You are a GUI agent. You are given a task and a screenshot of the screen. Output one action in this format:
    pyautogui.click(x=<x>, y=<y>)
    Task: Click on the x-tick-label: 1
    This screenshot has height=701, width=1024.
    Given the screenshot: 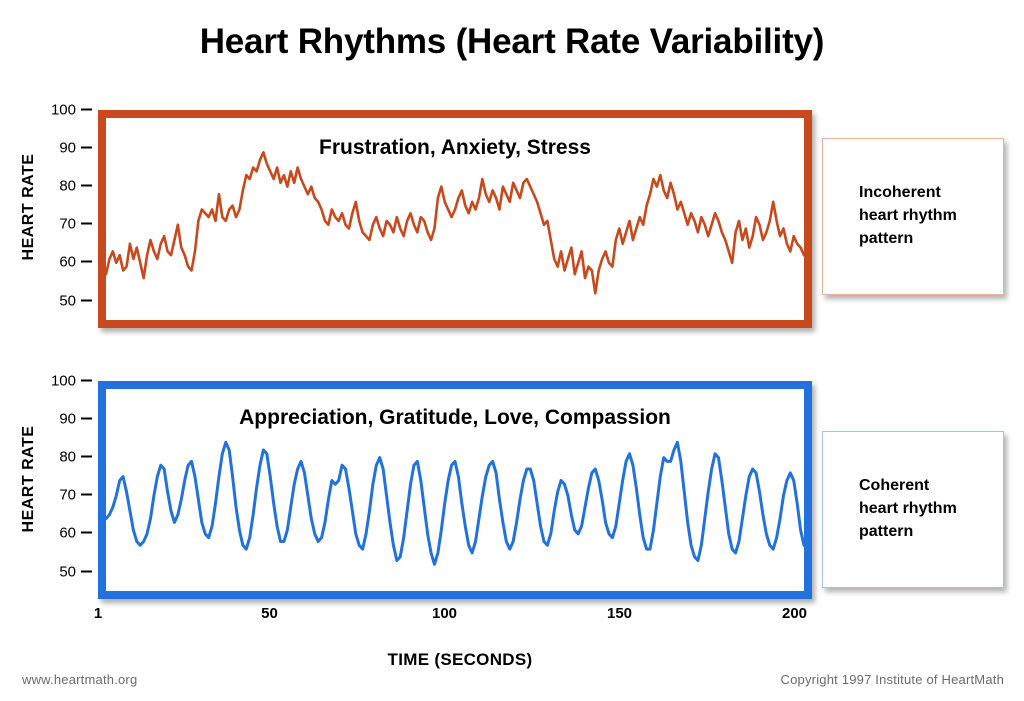 What is the action you would take?
    pyautogui.click(x=98, y=613)
    